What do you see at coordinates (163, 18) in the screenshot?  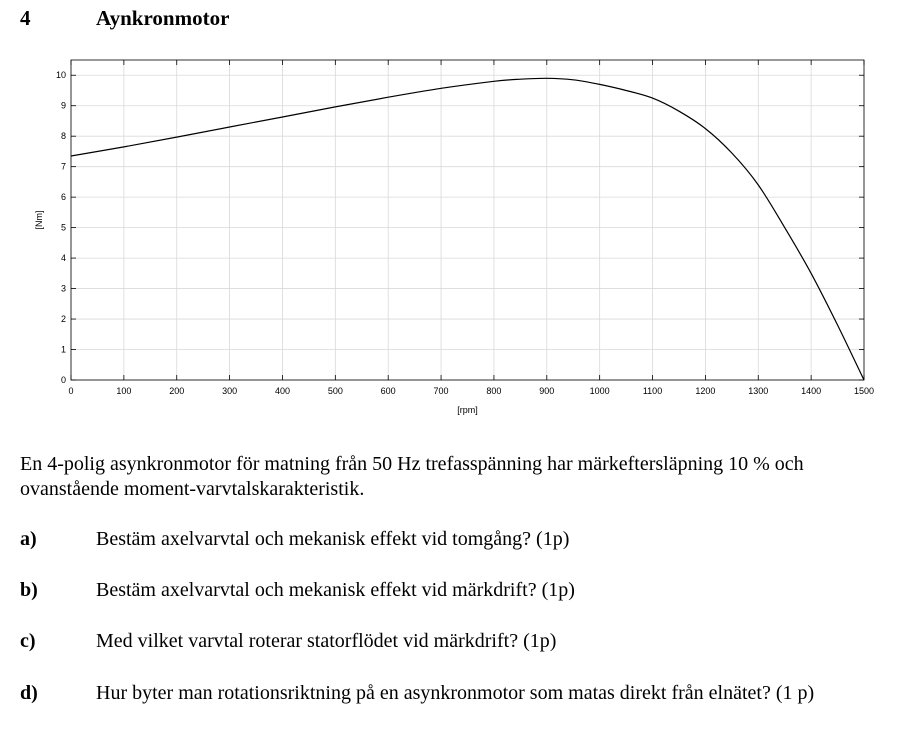 I see `question-title: Aynkronmotor` at bounding box center [163, 18].